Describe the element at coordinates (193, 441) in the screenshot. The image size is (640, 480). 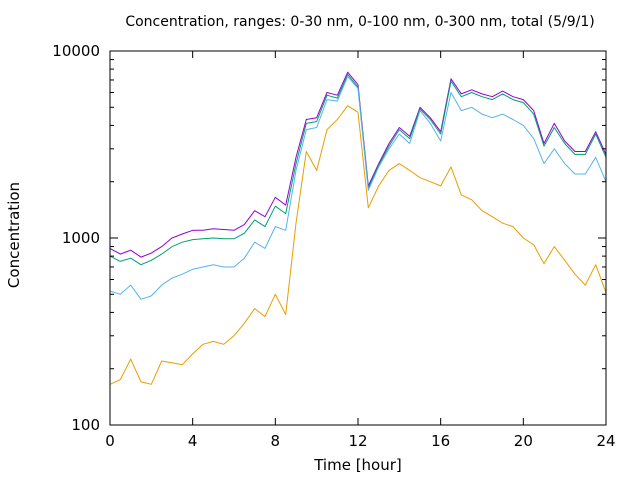
I see `x-tick-label-4: 4` at that location.